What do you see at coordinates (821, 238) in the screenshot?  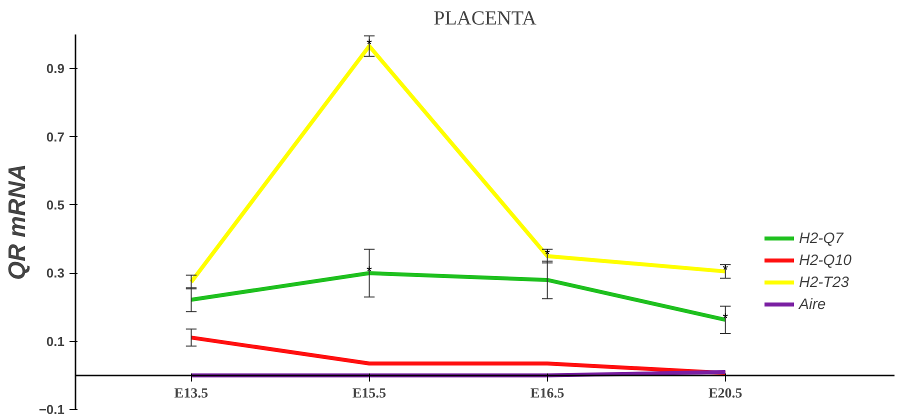 I see `legend-label: H2-Q7` at bounding box center [821, 238].